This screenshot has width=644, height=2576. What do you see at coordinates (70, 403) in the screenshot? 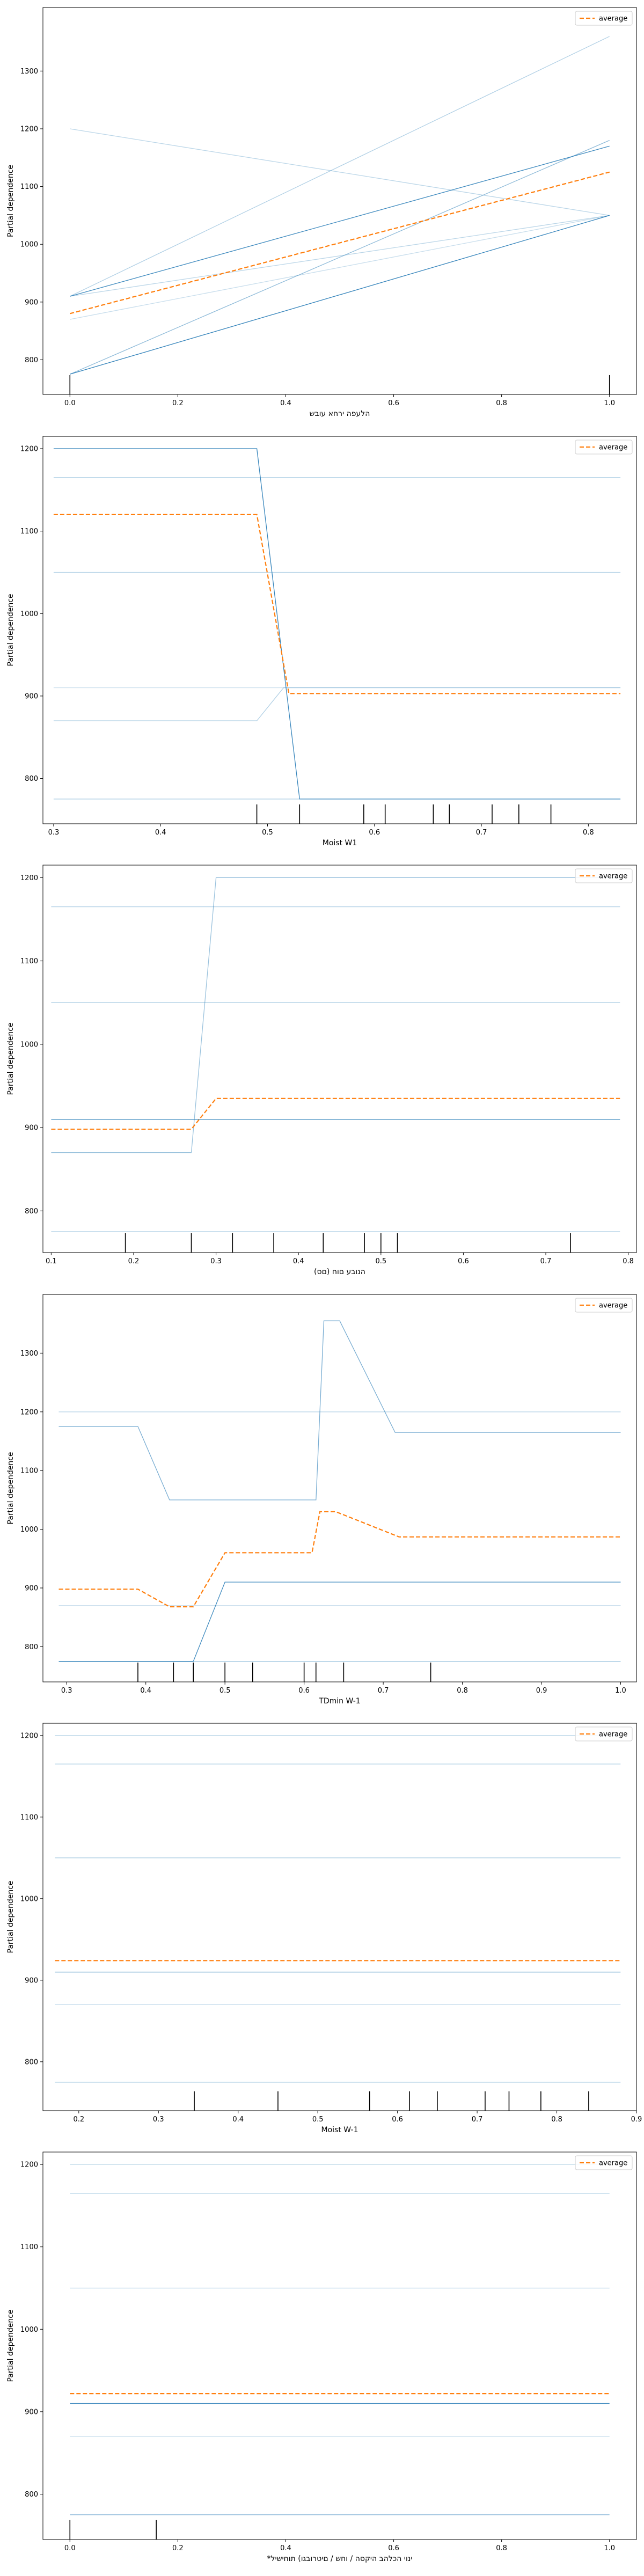
I see `x-tick-label: 0.0` at bounding box center [70, 403].